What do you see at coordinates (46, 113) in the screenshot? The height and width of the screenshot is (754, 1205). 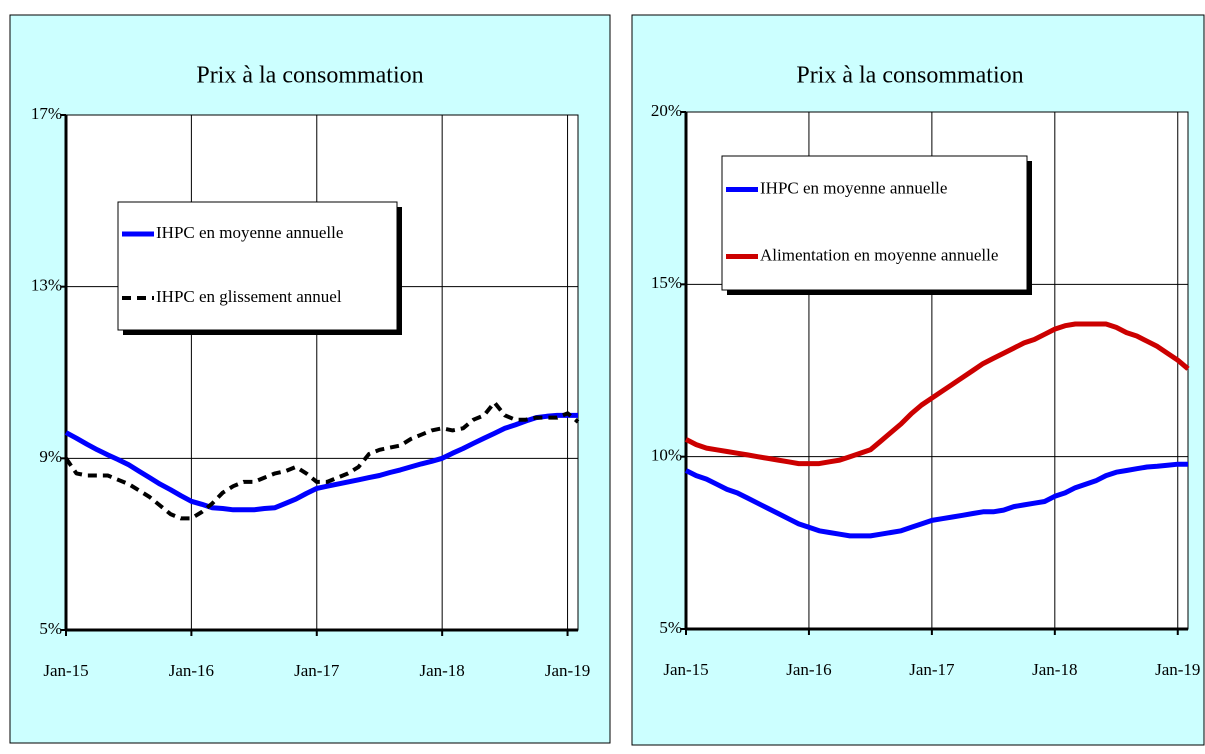 I see `y-tick-label: 17%` at bounding box center [46, 113].